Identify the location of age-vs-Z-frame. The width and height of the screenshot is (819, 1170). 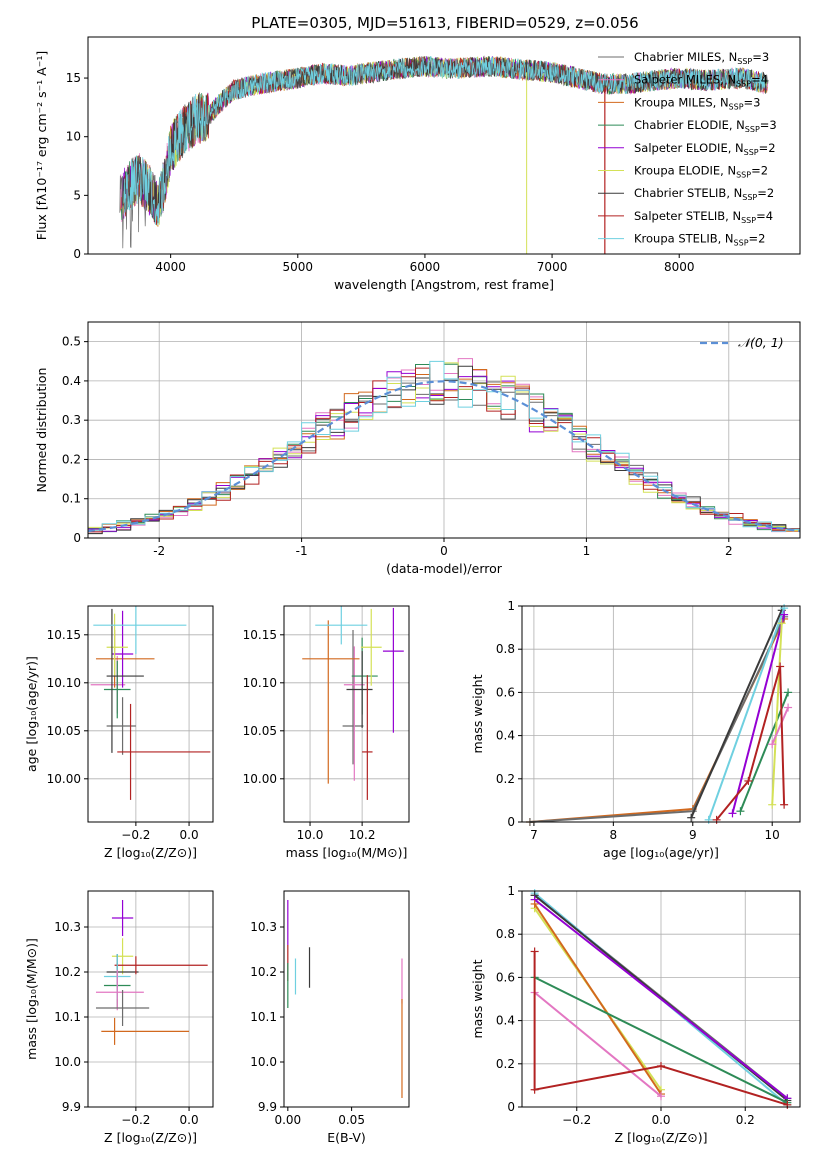
(150, 714).